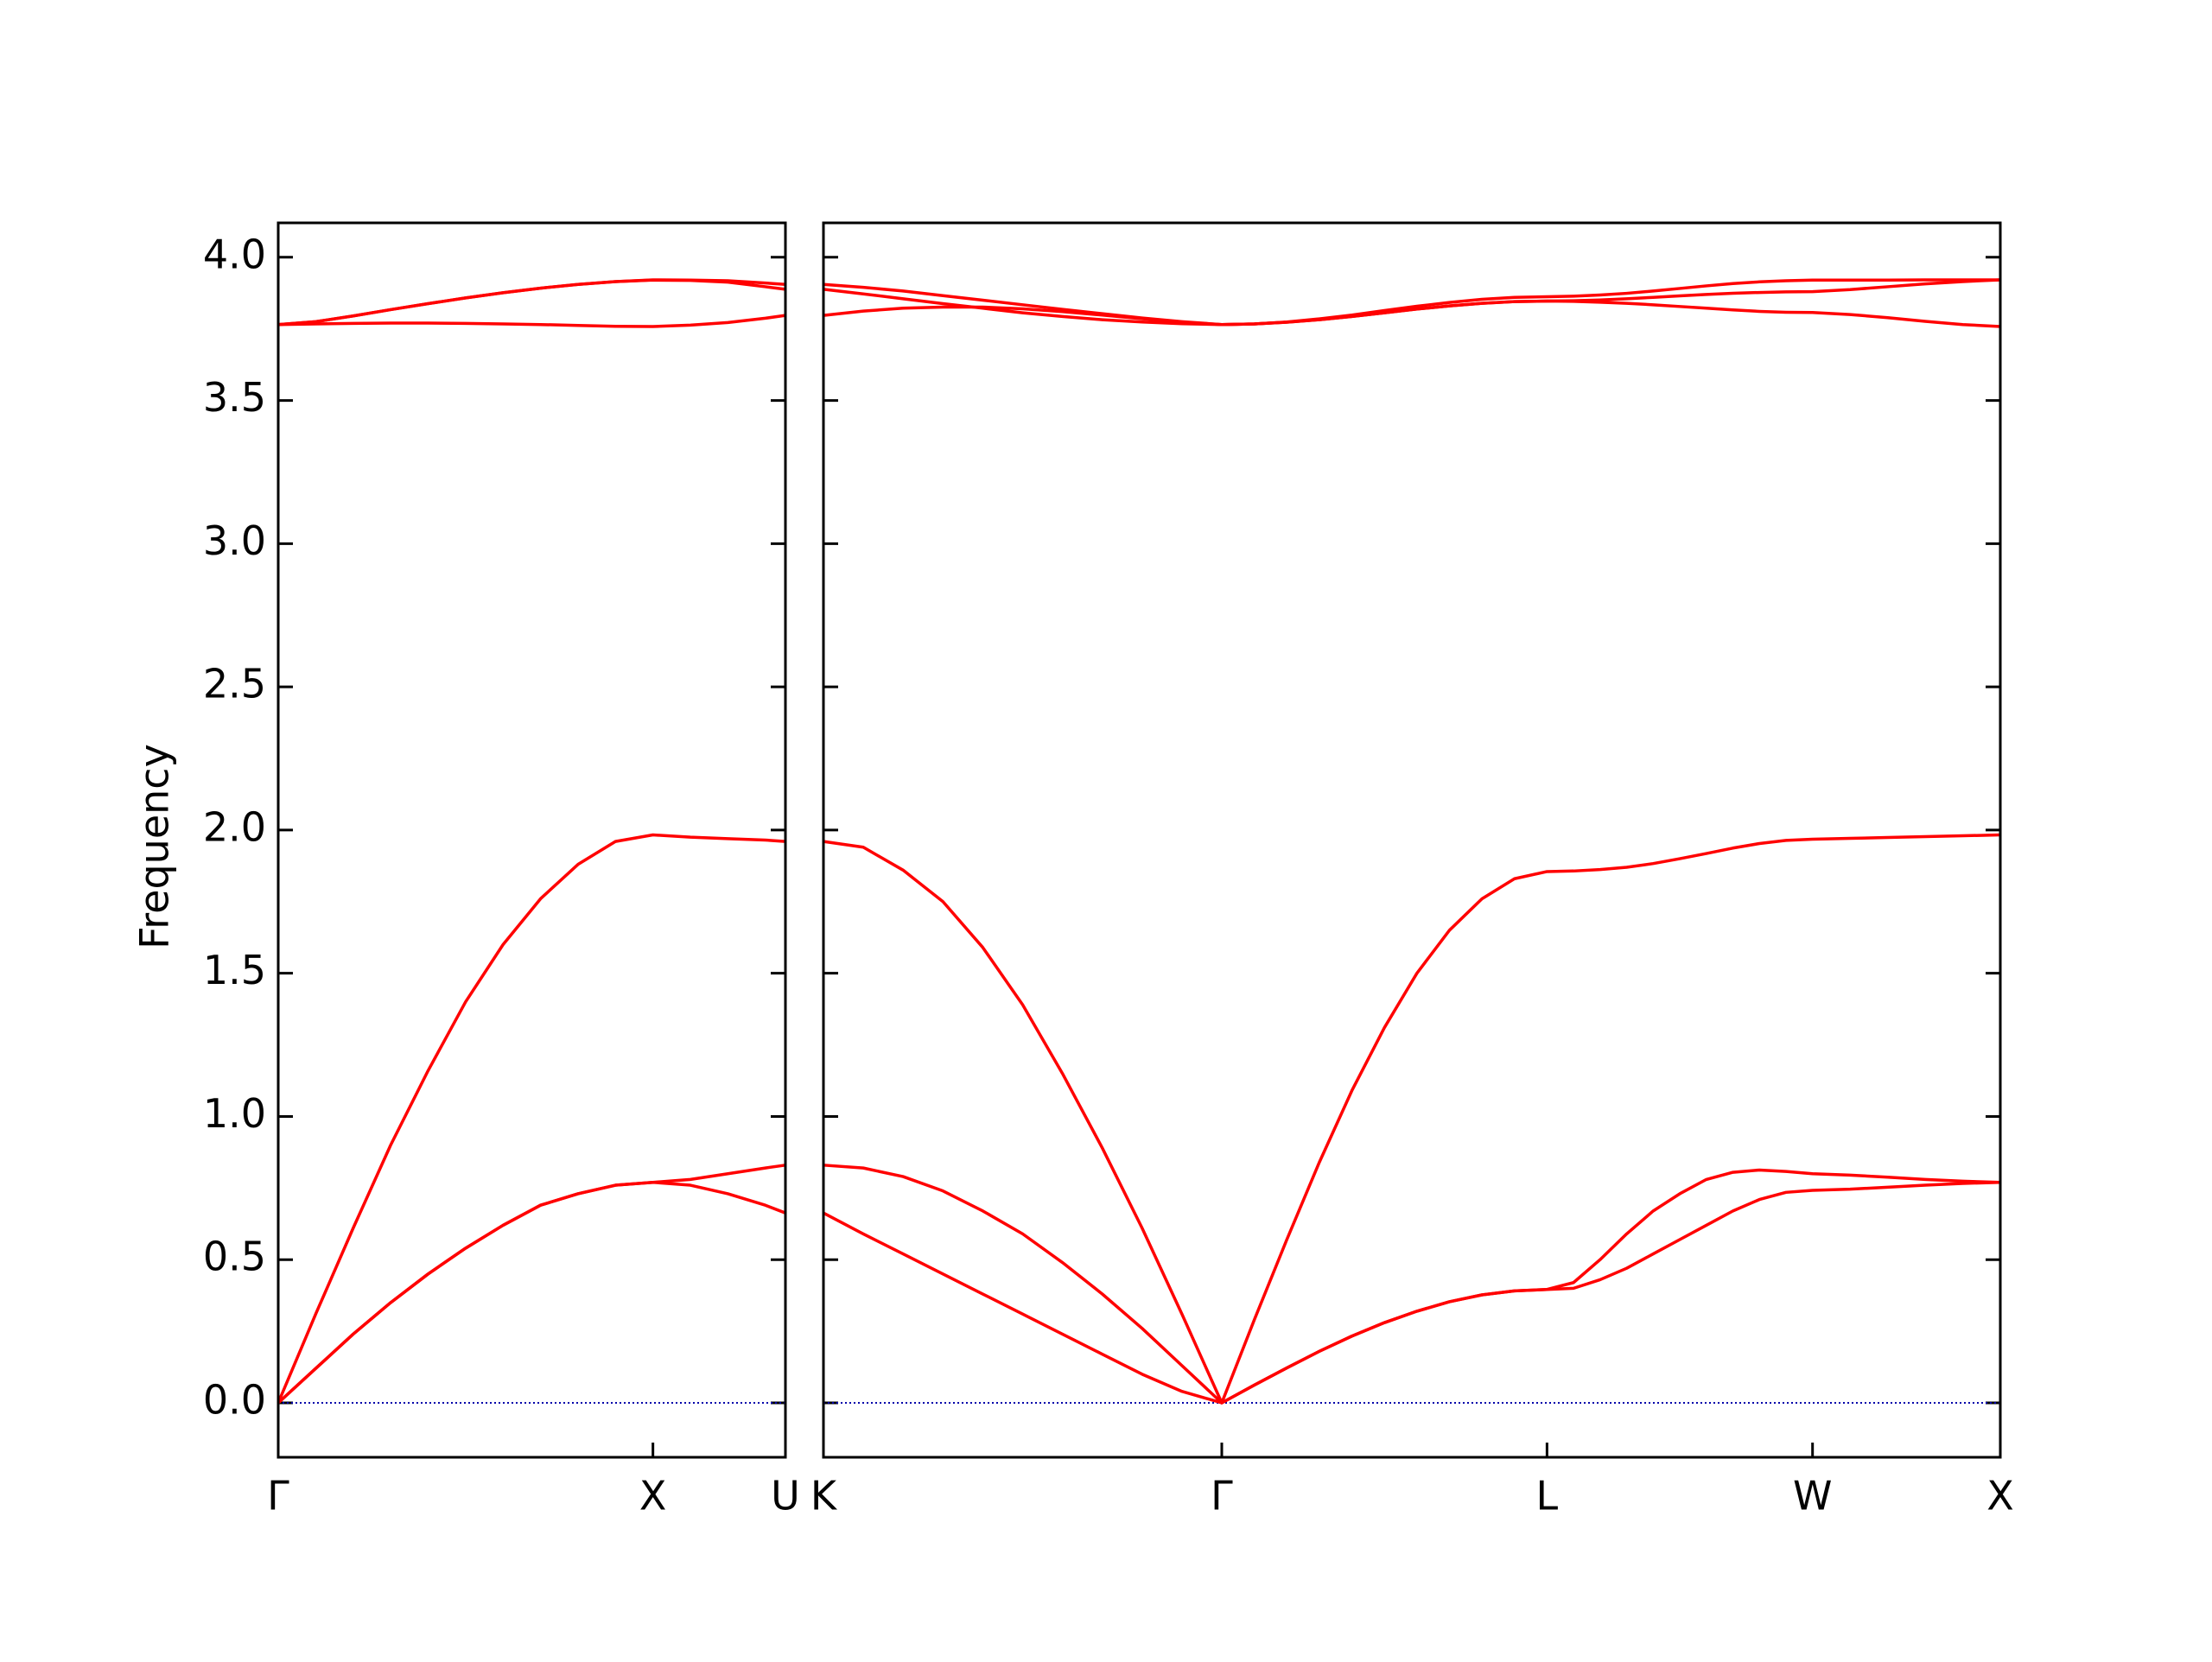 The image size is (2212, 1662). I want to click on y-tick-label: 3.5, so click(234, 397).